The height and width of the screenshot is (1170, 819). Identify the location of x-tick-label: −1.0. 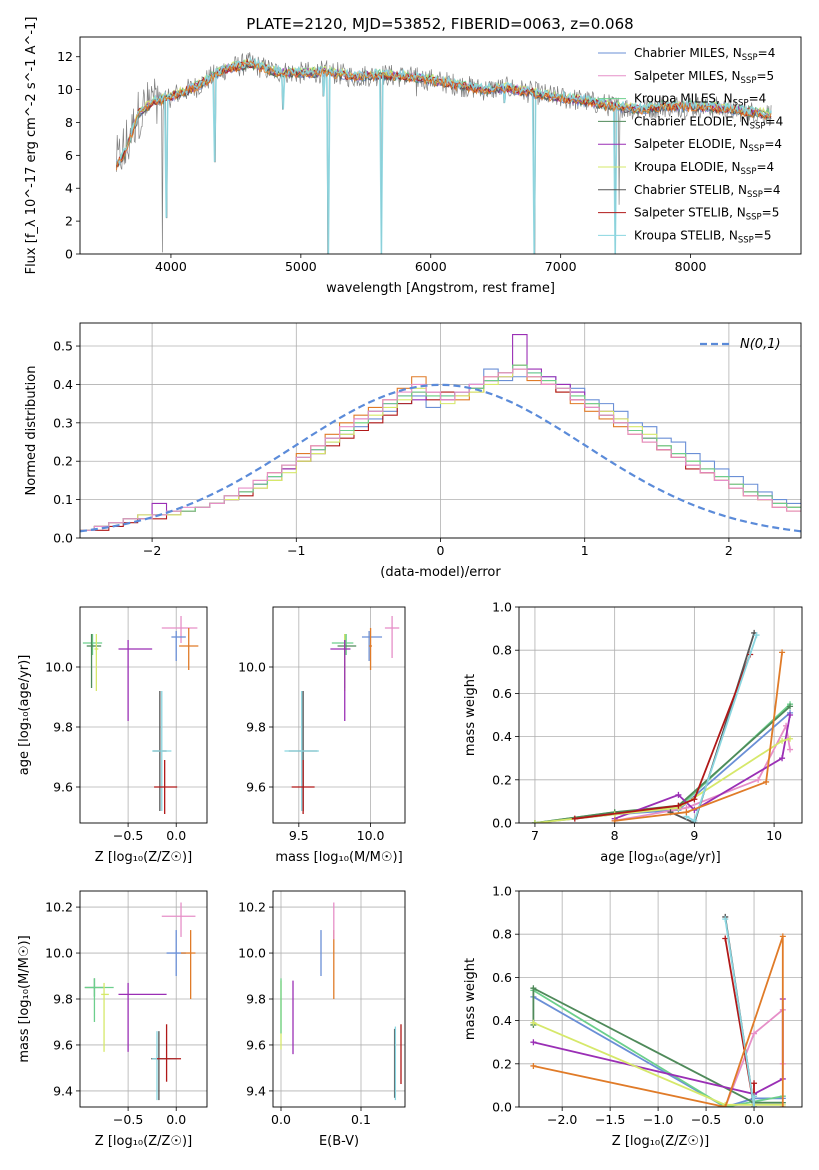
(658, 1119).